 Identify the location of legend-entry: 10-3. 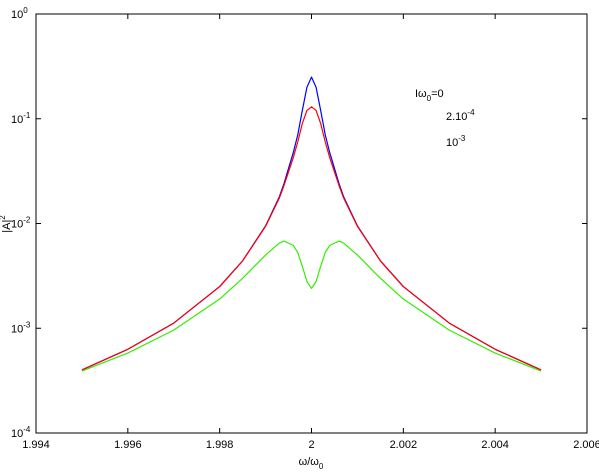
(456, 141).